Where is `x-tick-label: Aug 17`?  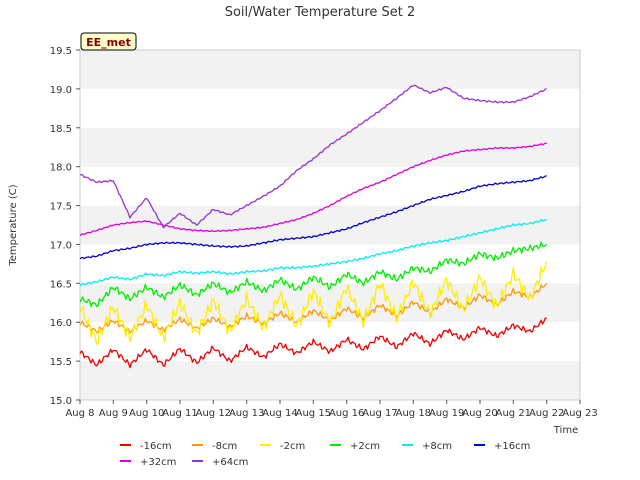 x-tick-label: Aug 17 is located at coordinates (379, 413).